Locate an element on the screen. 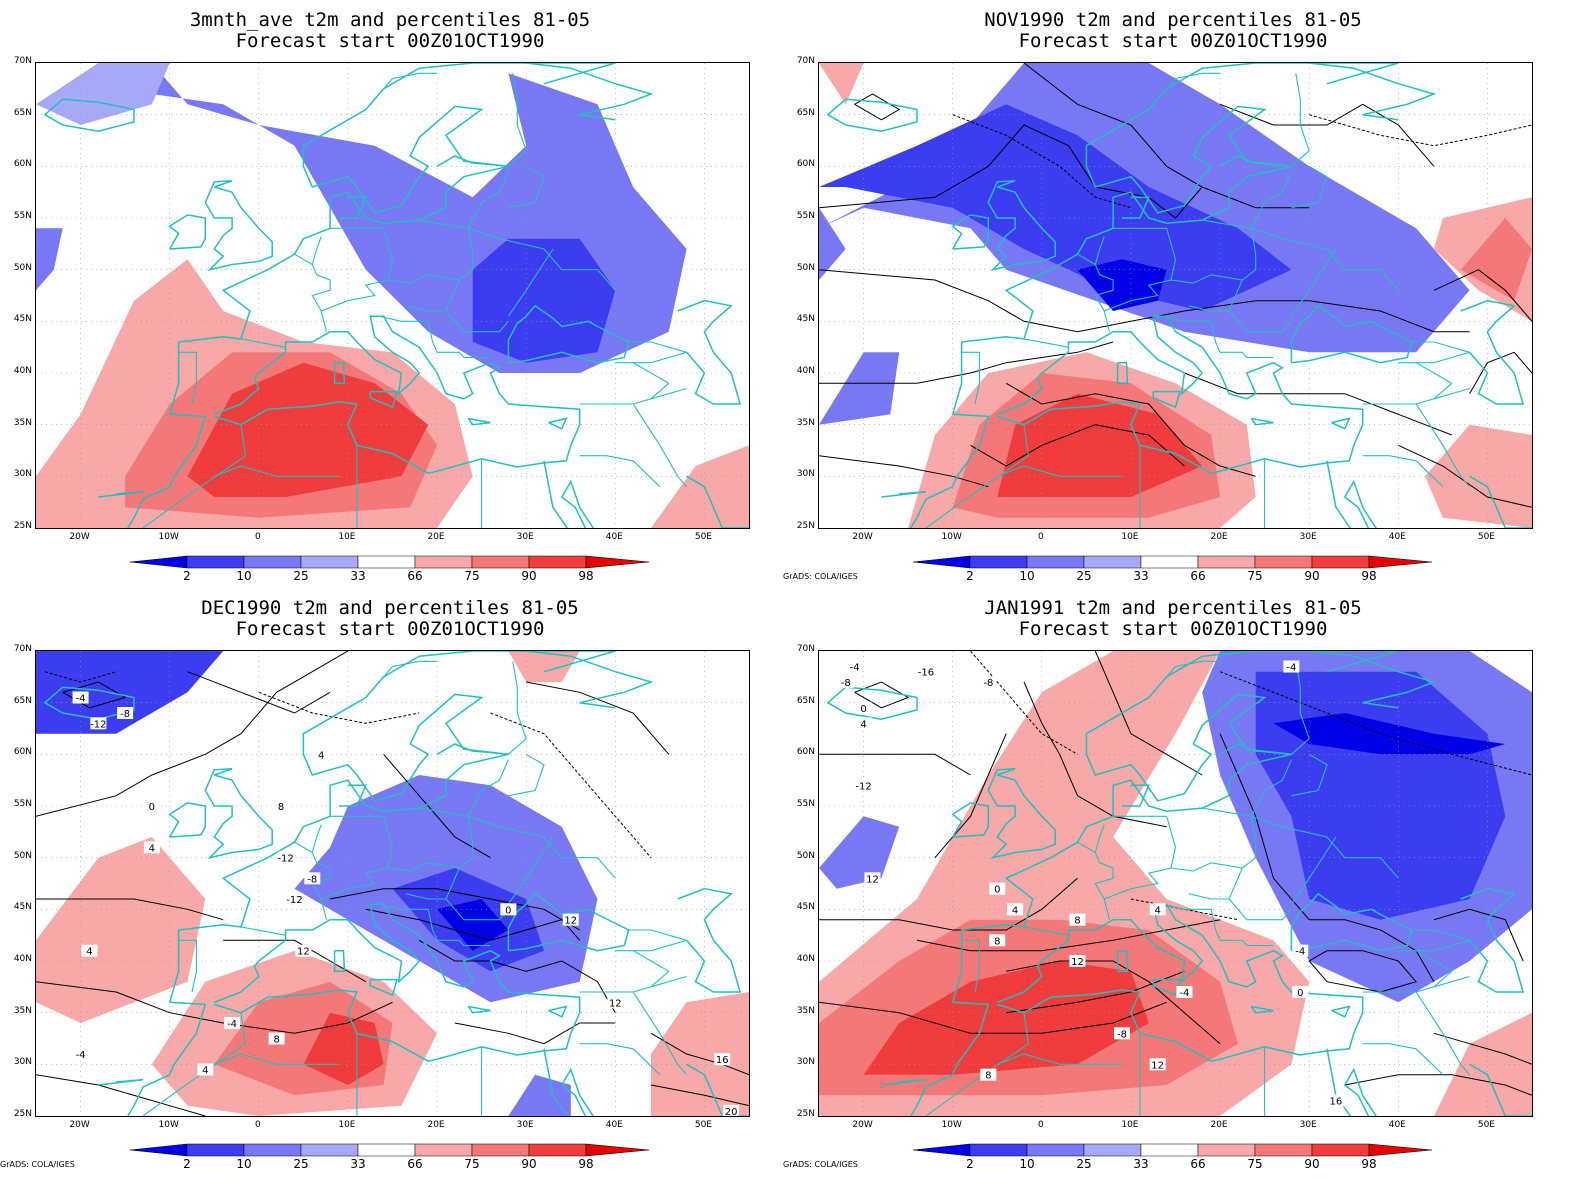 This screenshot has width=1596, height=1196. contour-label: -8 is located at coordinates (988, 683).